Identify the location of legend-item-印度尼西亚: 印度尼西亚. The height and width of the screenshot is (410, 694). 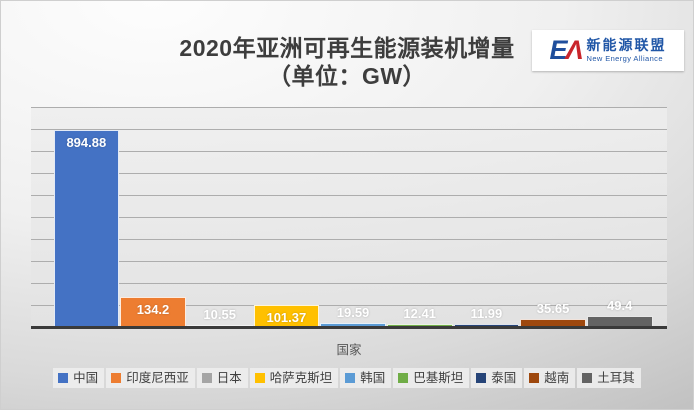
(150, 378).